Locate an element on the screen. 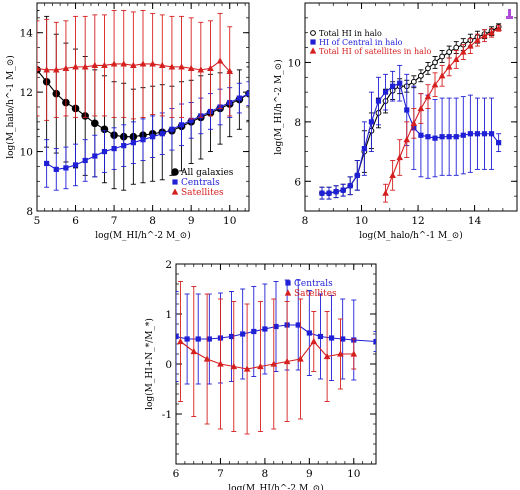 The height and width of the screenshot is (490, 520). y-tick-label: -1 is located at coordinates (167, 415).